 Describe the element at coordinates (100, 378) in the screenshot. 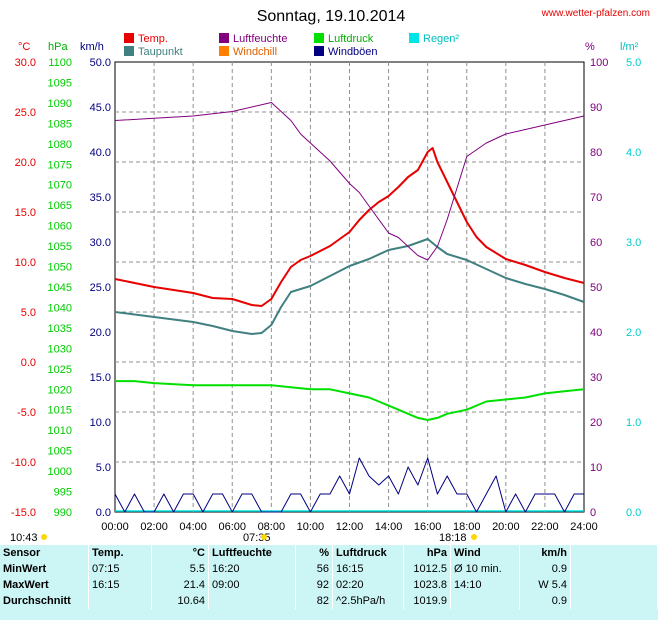

I see `wind-axis-tick: 15.0` at that location.